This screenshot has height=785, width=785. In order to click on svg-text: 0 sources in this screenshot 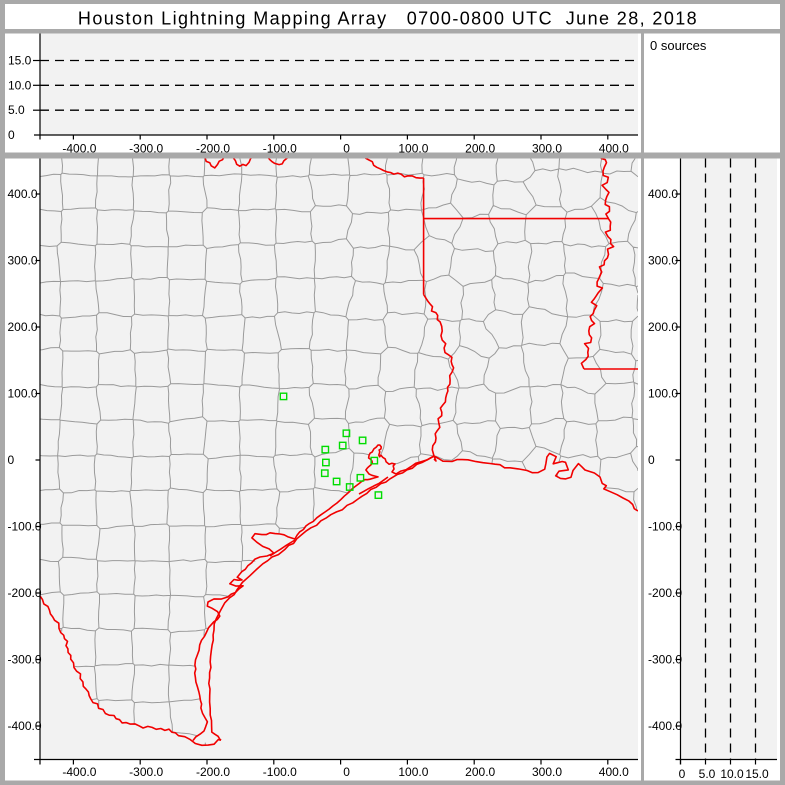, I will do `click(678, 45)`.